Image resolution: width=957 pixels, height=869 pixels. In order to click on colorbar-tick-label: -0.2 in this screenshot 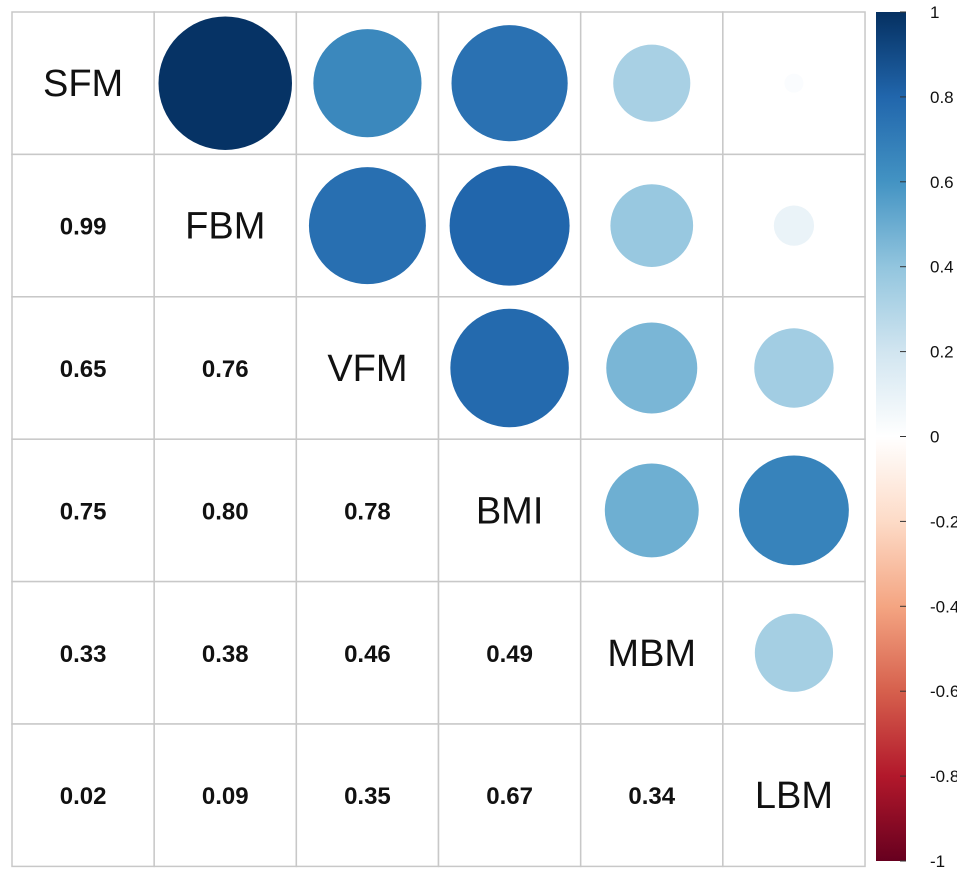, I will do `click(943, 521)`.